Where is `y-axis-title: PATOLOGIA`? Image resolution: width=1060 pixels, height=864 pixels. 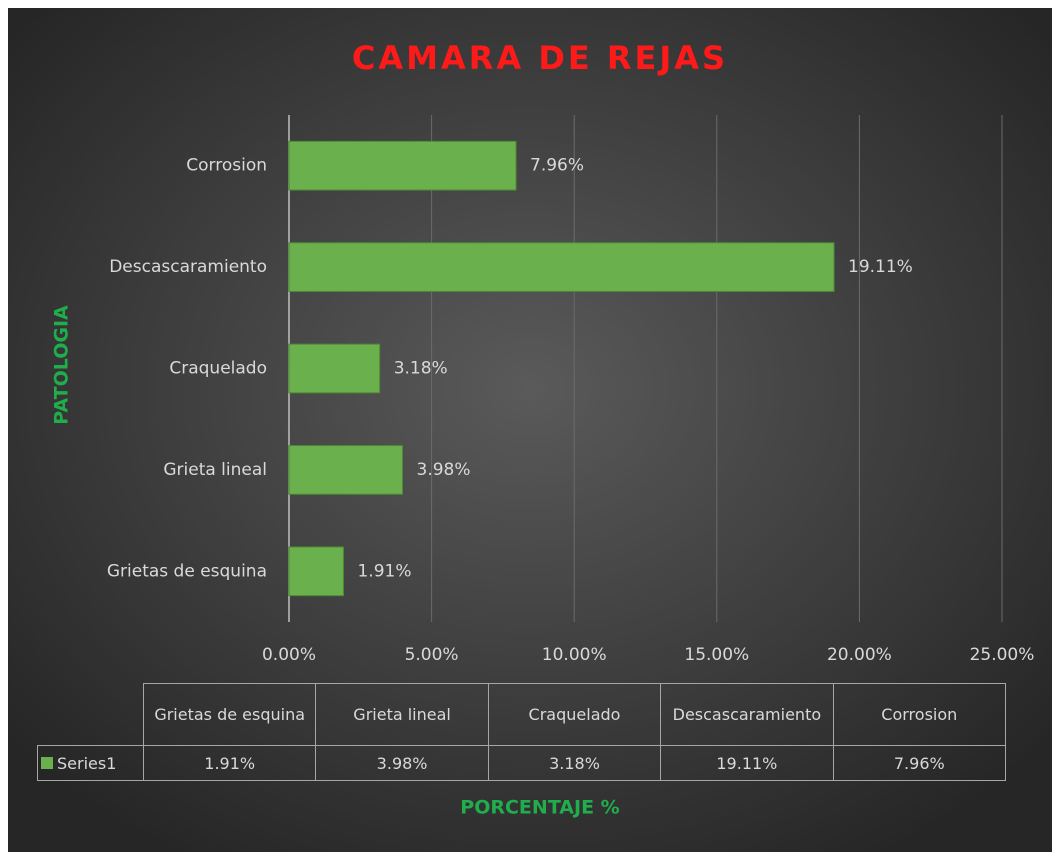 y-axis-title: PATOLOGIA is located at coordinates (62, 365).